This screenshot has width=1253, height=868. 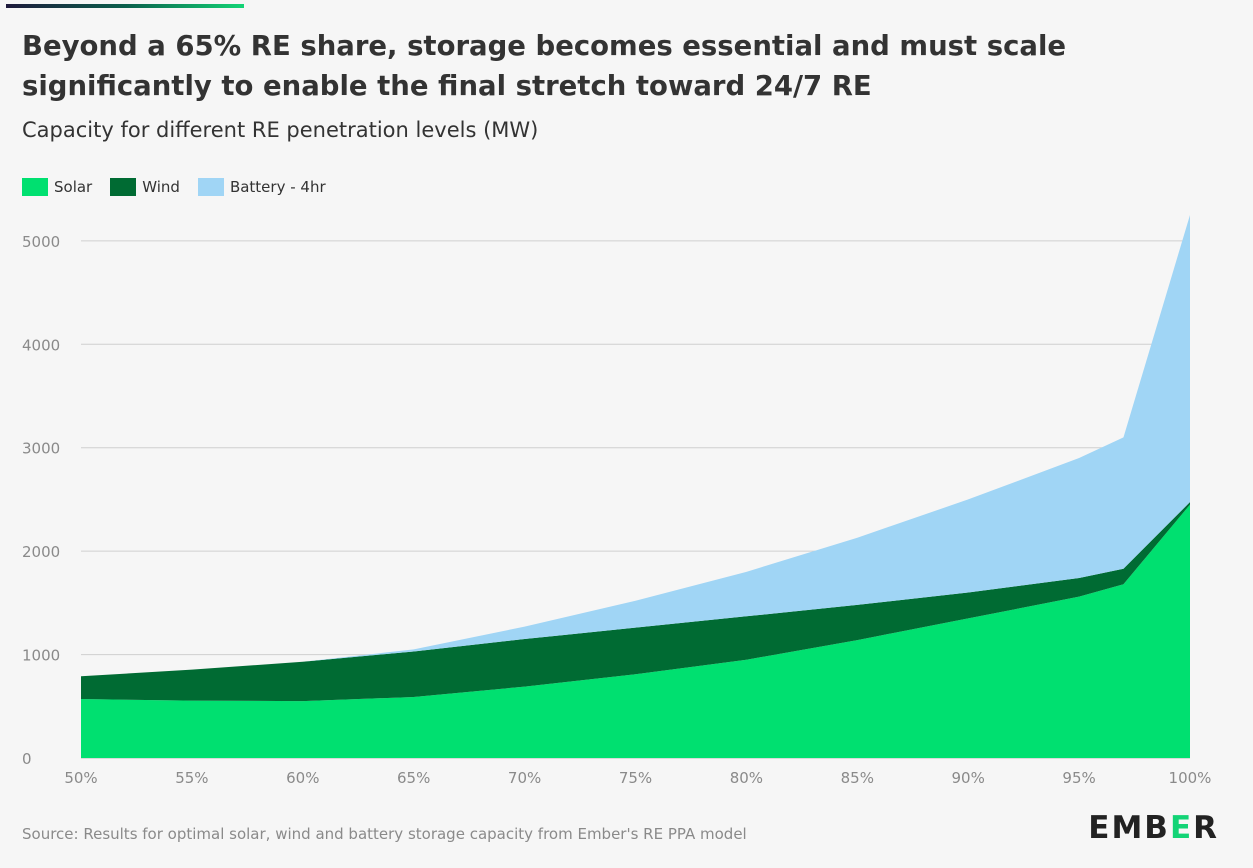 What do you see at coordinates (41, 552) in the screenshot?
I see `y-tick-label: 2000` at bounding box center [41, 552].